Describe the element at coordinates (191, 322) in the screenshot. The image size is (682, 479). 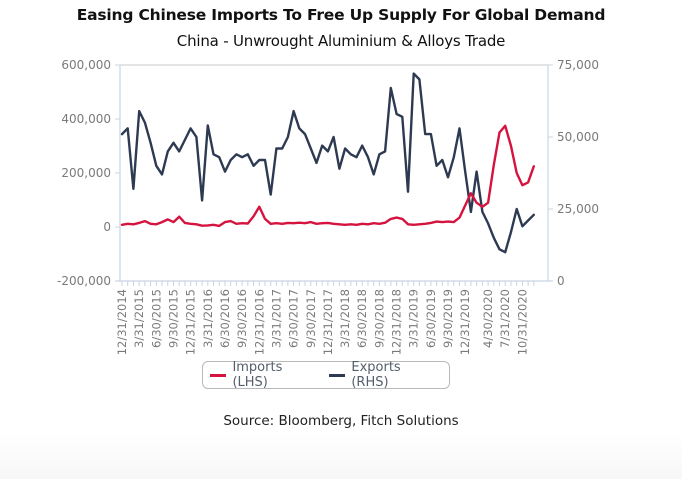
I see `x-tick-label: 12/31/2015` at that location.